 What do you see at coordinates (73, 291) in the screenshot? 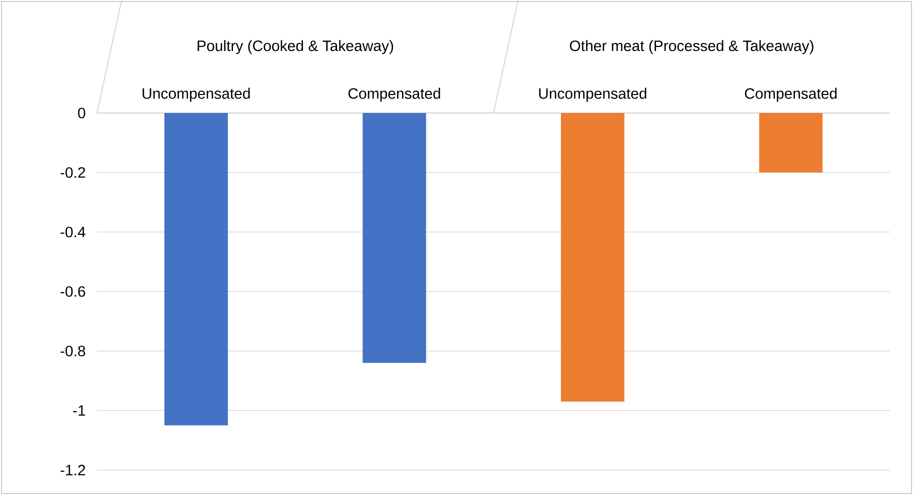
I see `y-tick-label: -0.6` at bounding box center [73, 291].